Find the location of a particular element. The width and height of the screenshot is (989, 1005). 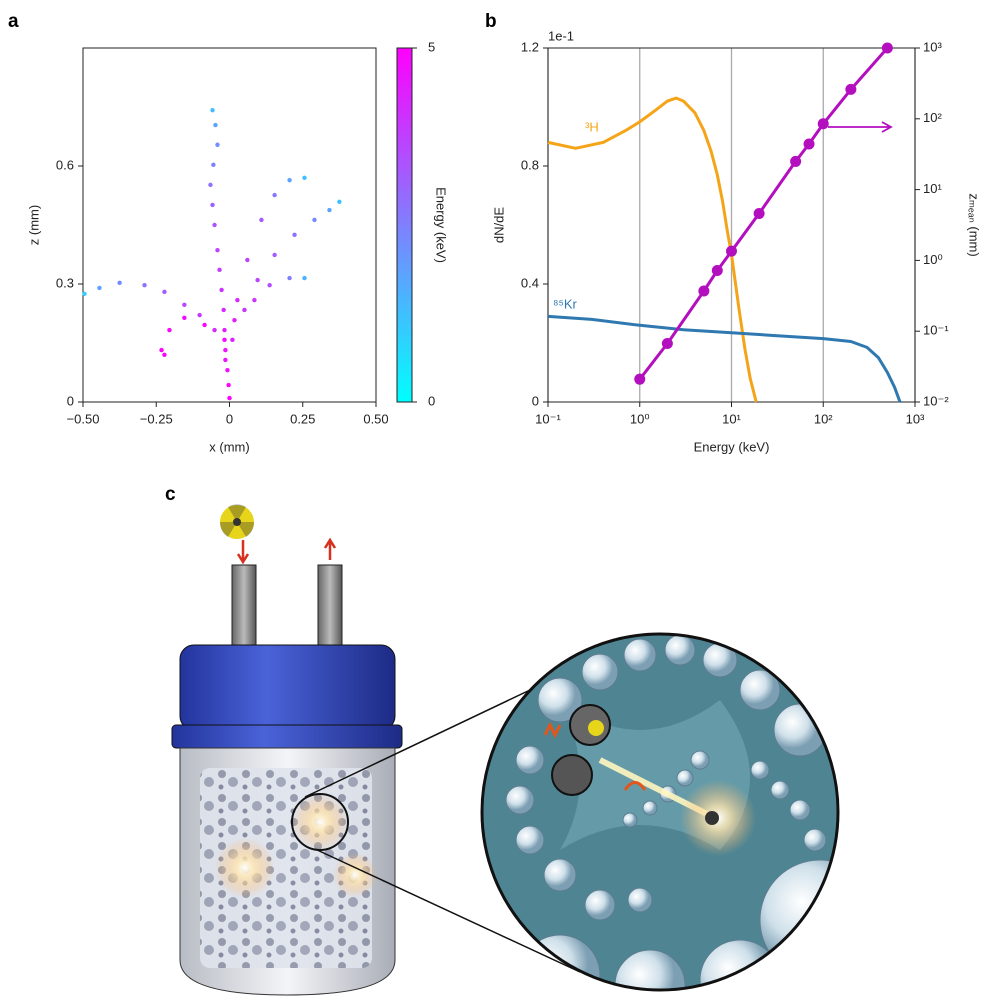

axis-arrow is located at coordinates (860, 127).